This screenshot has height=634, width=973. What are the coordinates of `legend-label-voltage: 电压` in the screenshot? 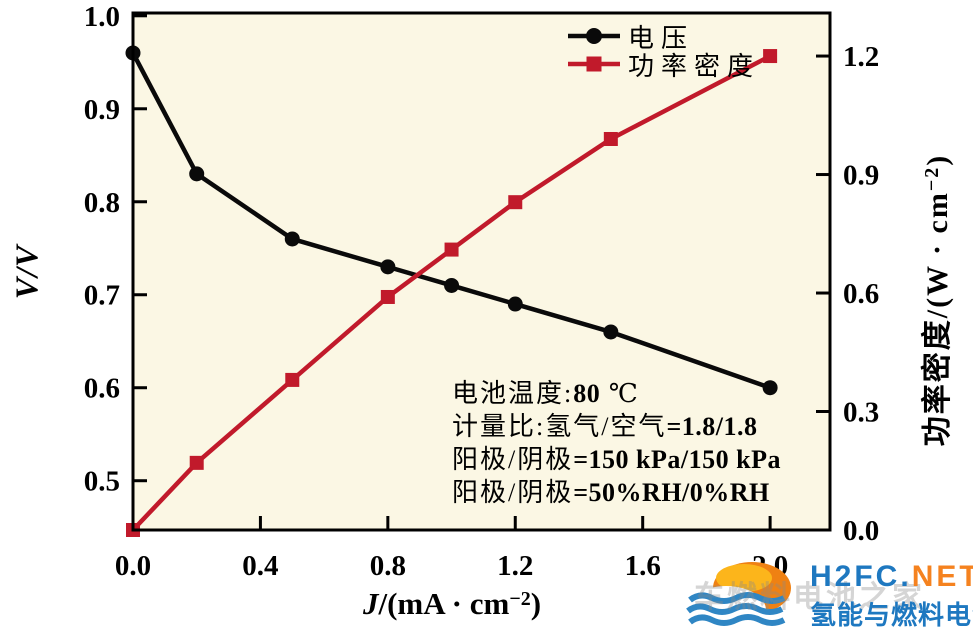 It's located at (661, 38).